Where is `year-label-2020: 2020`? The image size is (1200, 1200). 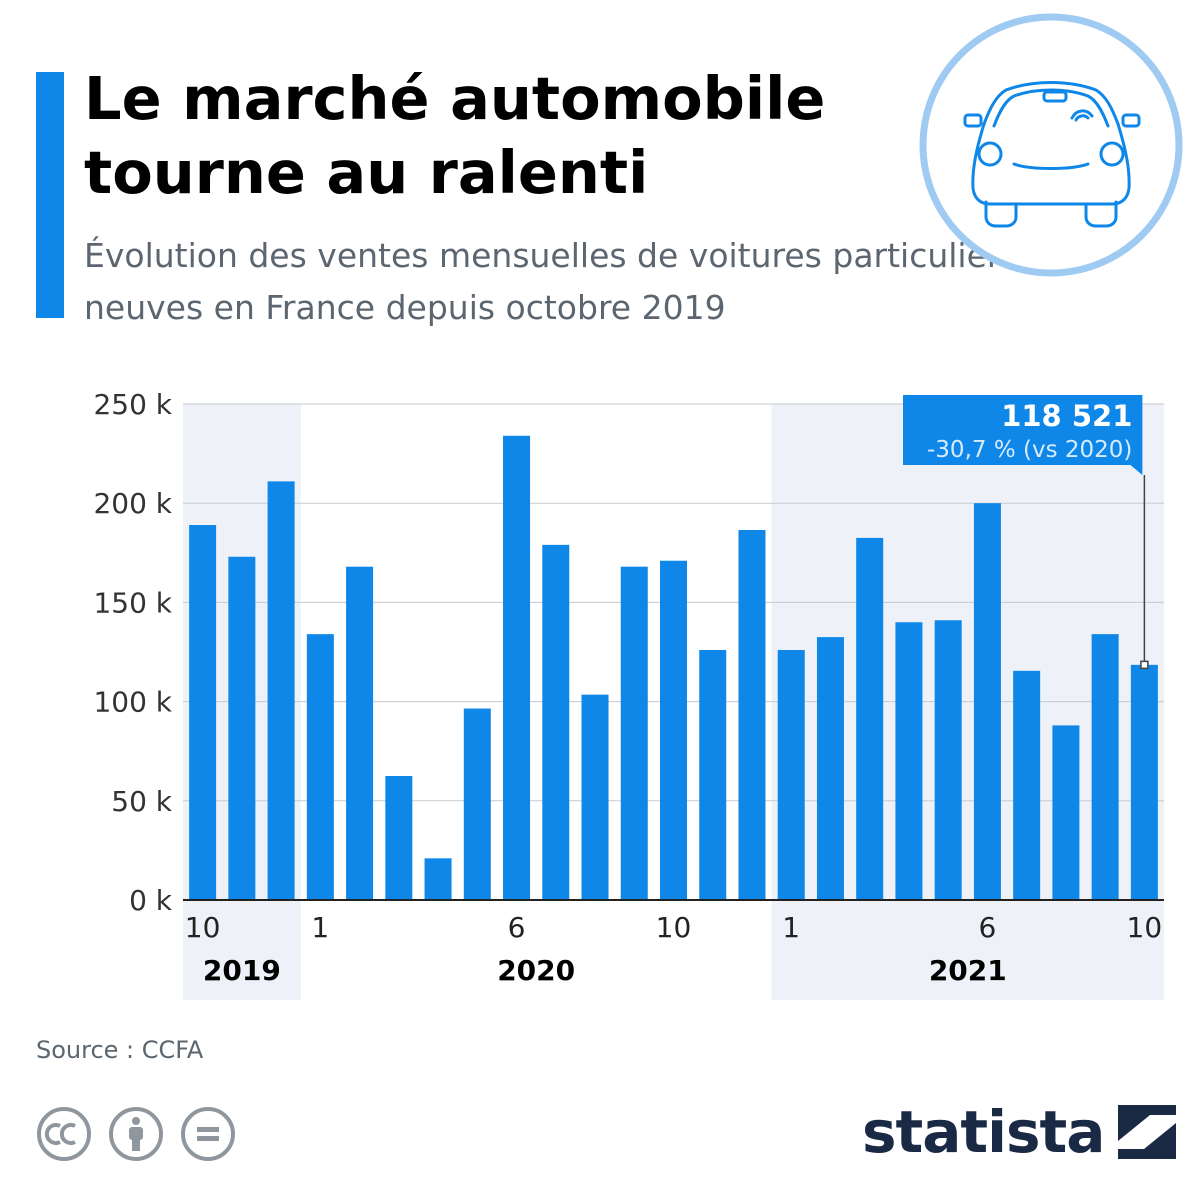
year-label-2020: 2020 is located at coordinates (536, 970).